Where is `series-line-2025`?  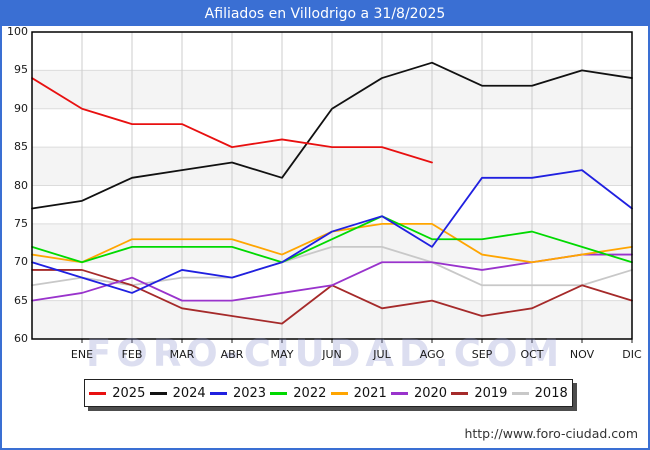 series-line-2025 is located at coordinates (232, 120).